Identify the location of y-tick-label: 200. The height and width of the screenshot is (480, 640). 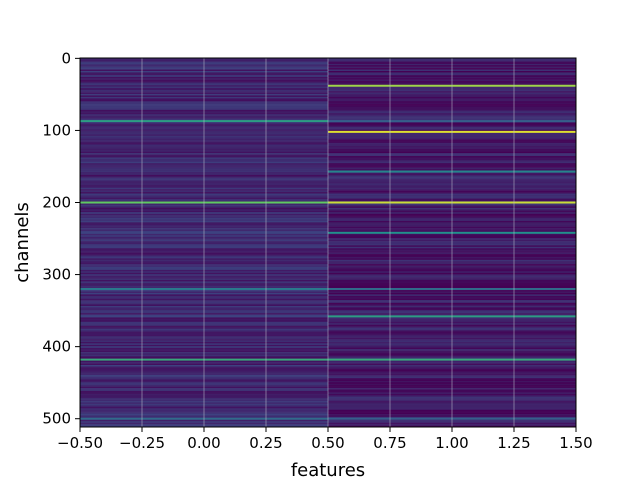
(56, 203).